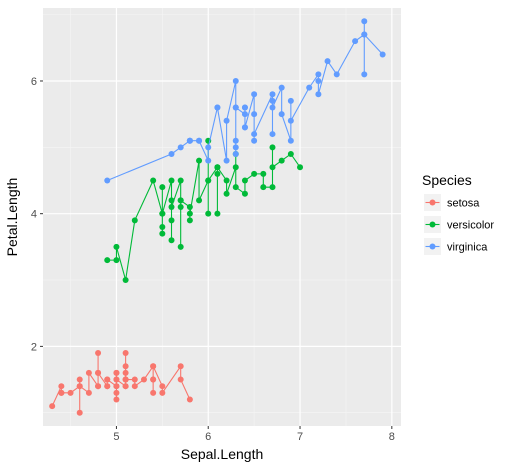  What do you see at coordinates (34, 215) in the screenshot?
I see `y-tick-label: 4` at bounding box center [34, 215].